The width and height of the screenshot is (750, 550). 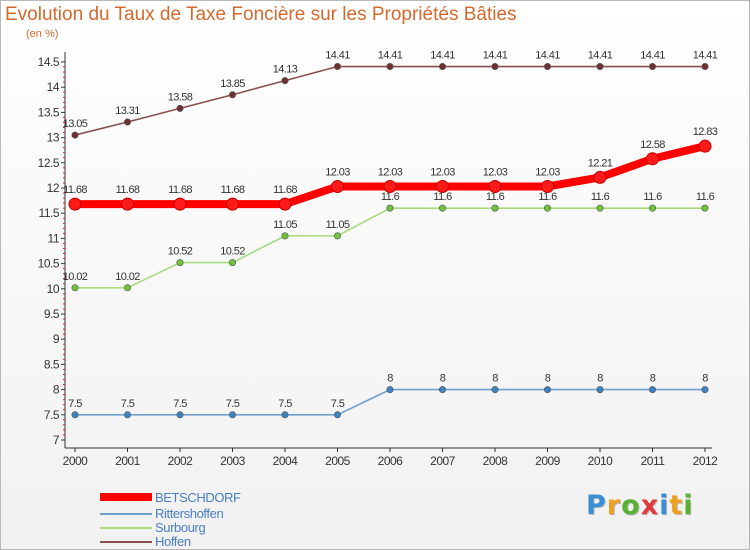 What do you see at coordinates (390, 402) in the screenshot?
I see `series-line-rittershoffen` at bounding box center [390, 402].